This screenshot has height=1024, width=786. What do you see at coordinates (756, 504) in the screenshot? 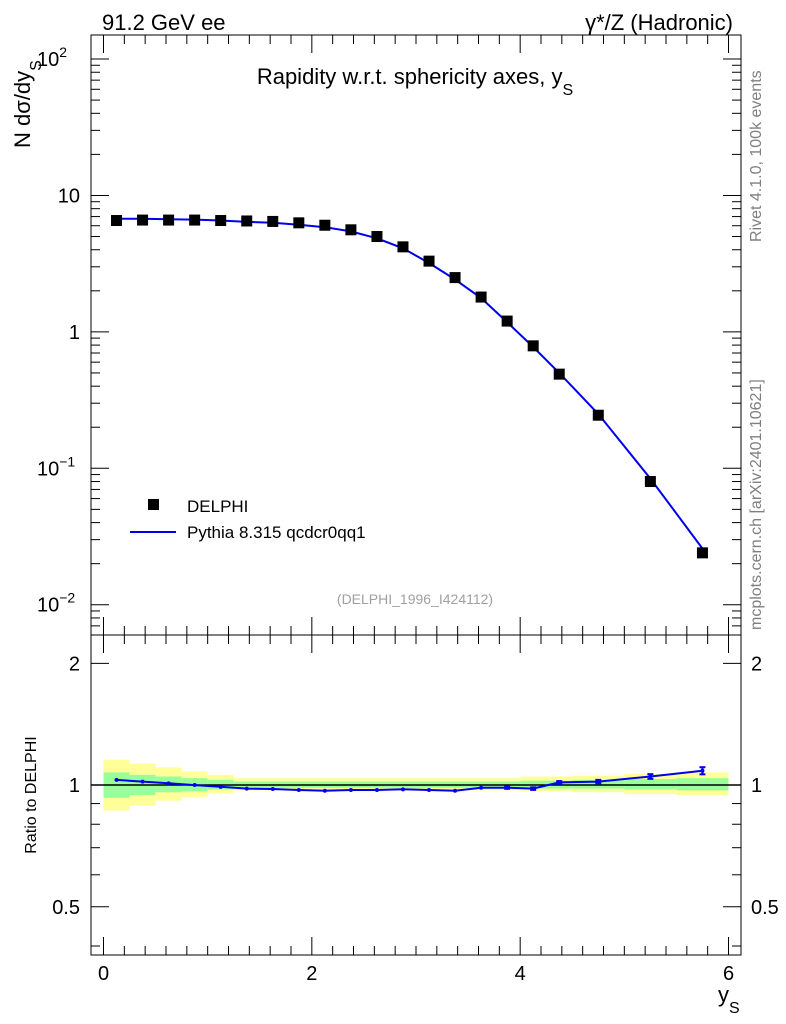
I see `mcplots-label: mcplots.cern.ch [arXiv:2401.10621]` at bounding box center [756, 504].